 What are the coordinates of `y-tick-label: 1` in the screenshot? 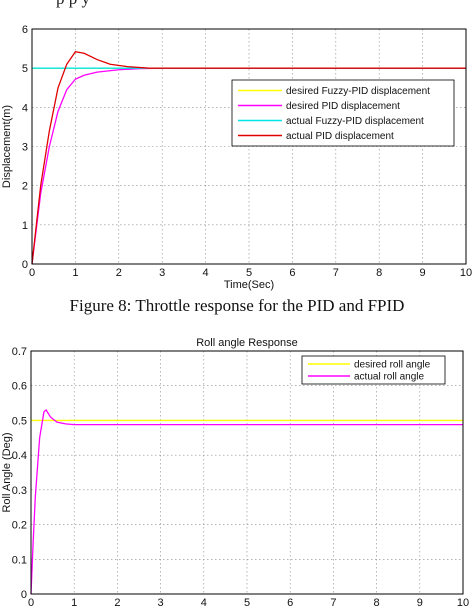 It's located at (25, 226).